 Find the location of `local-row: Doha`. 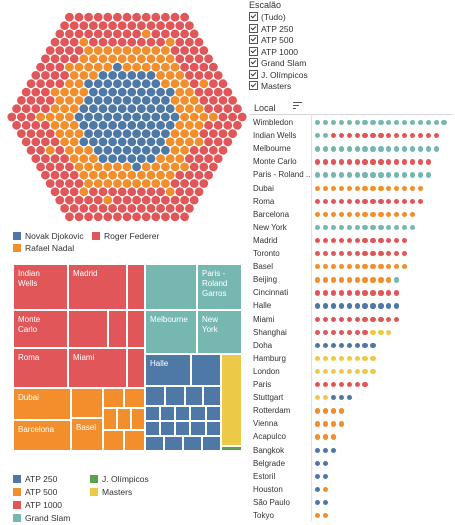

local-row: Doha is located at coordinates (351, 345).